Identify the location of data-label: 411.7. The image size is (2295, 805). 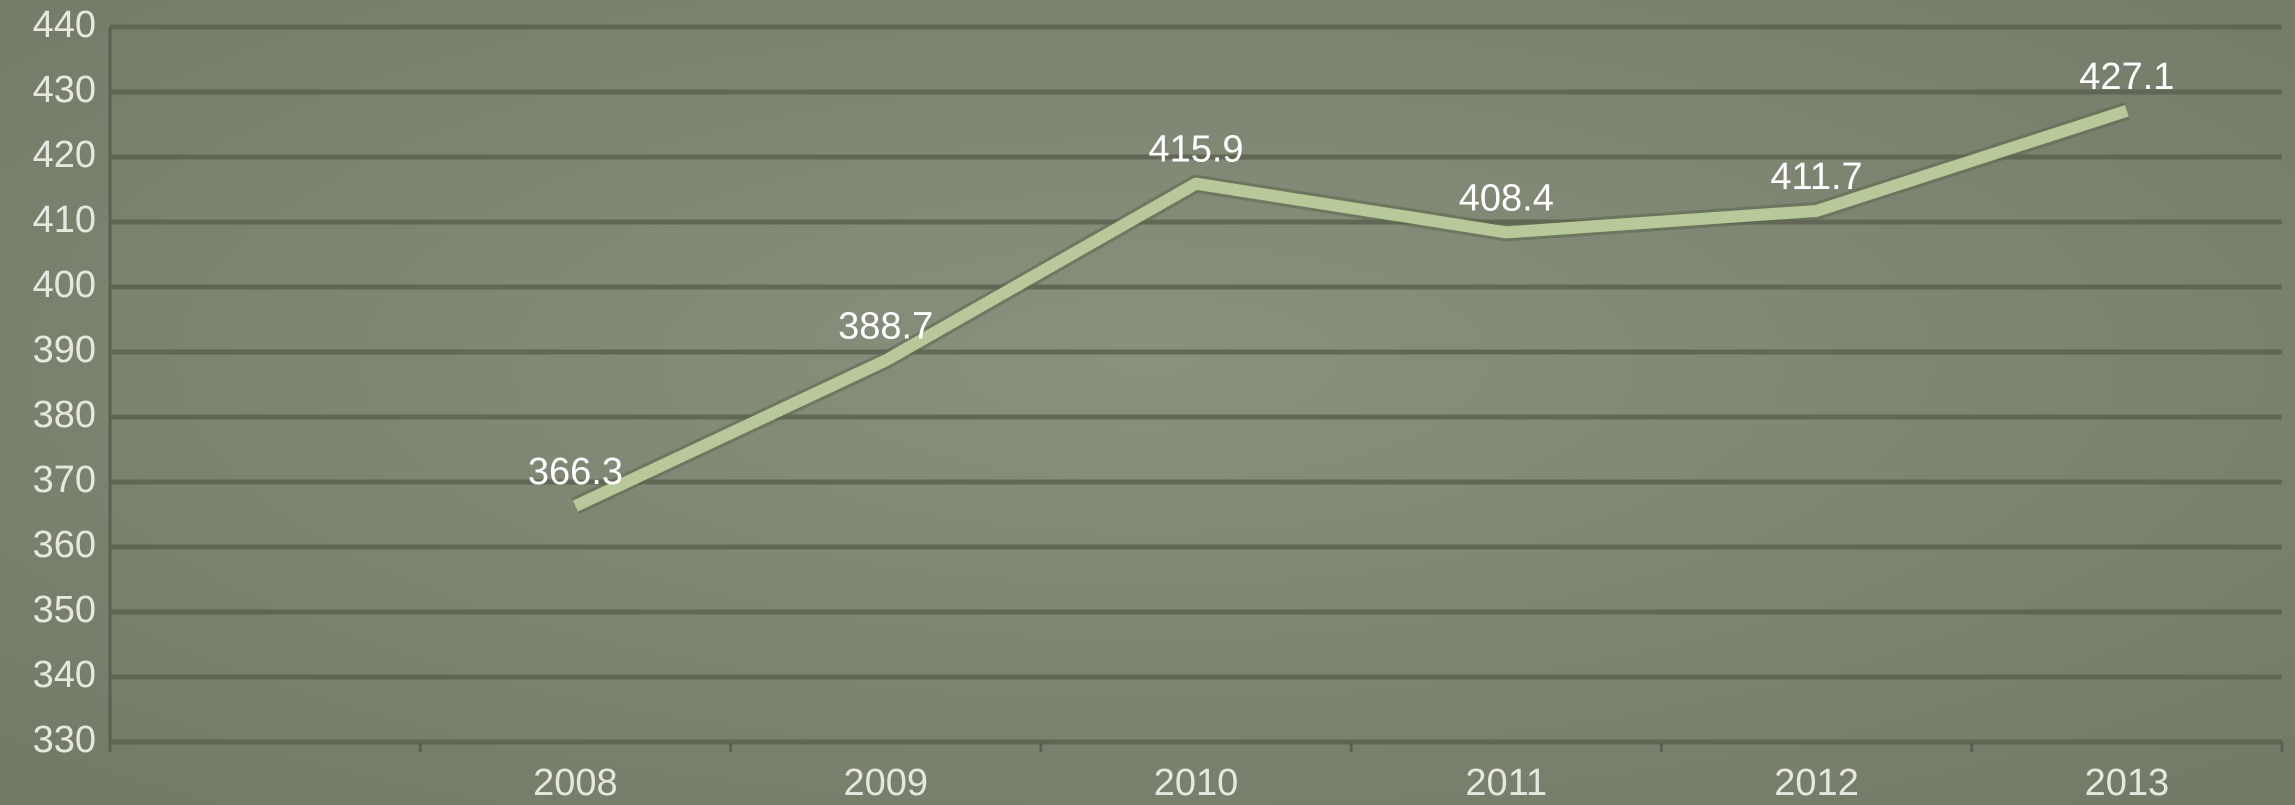
(1816, 177).